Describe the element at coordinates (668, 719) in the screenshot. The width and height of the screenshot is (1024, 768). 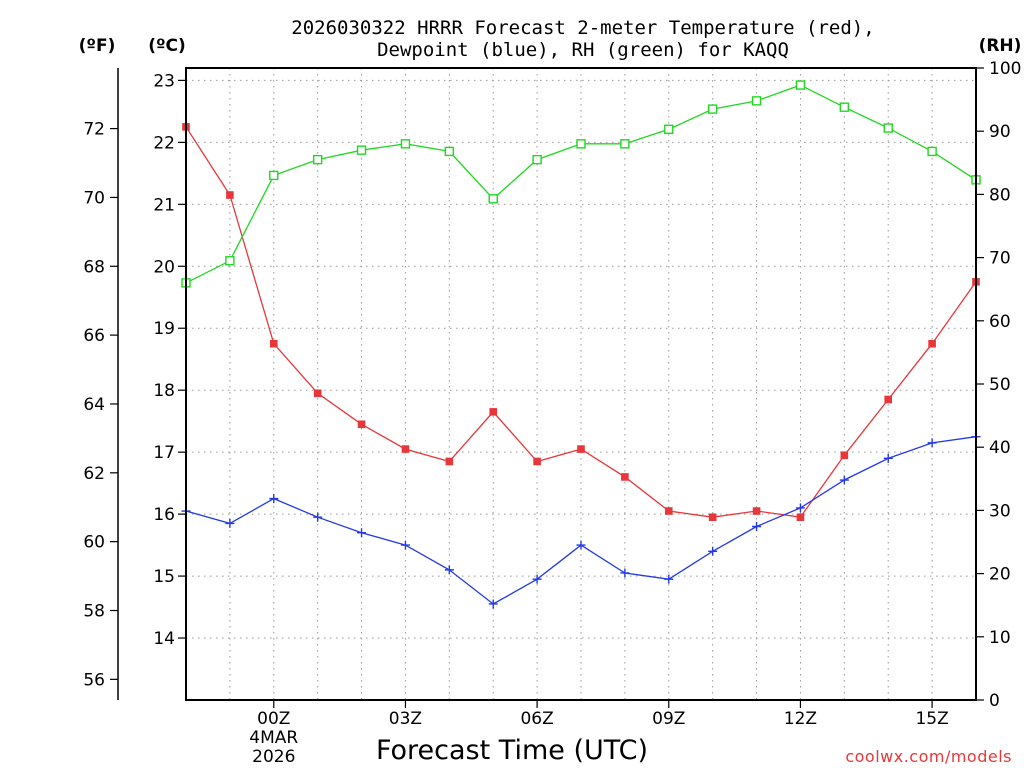
I see `time-tick-label: 09Z` at that location.